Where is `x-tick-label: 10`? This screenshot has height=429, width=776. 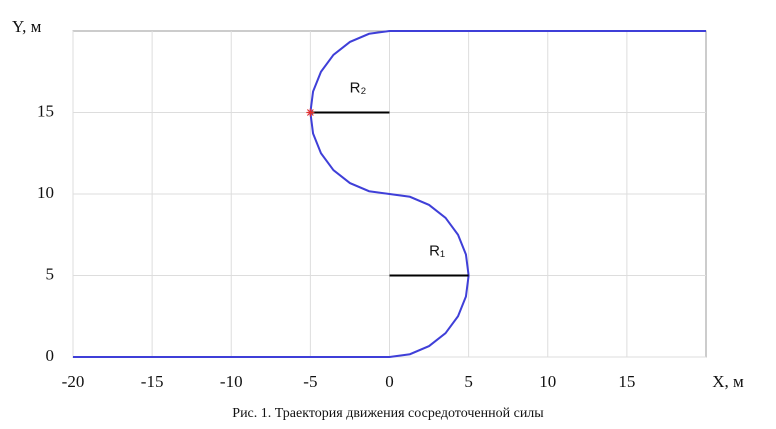 x-tick-label: 10 is located at coordinates (547, 381).